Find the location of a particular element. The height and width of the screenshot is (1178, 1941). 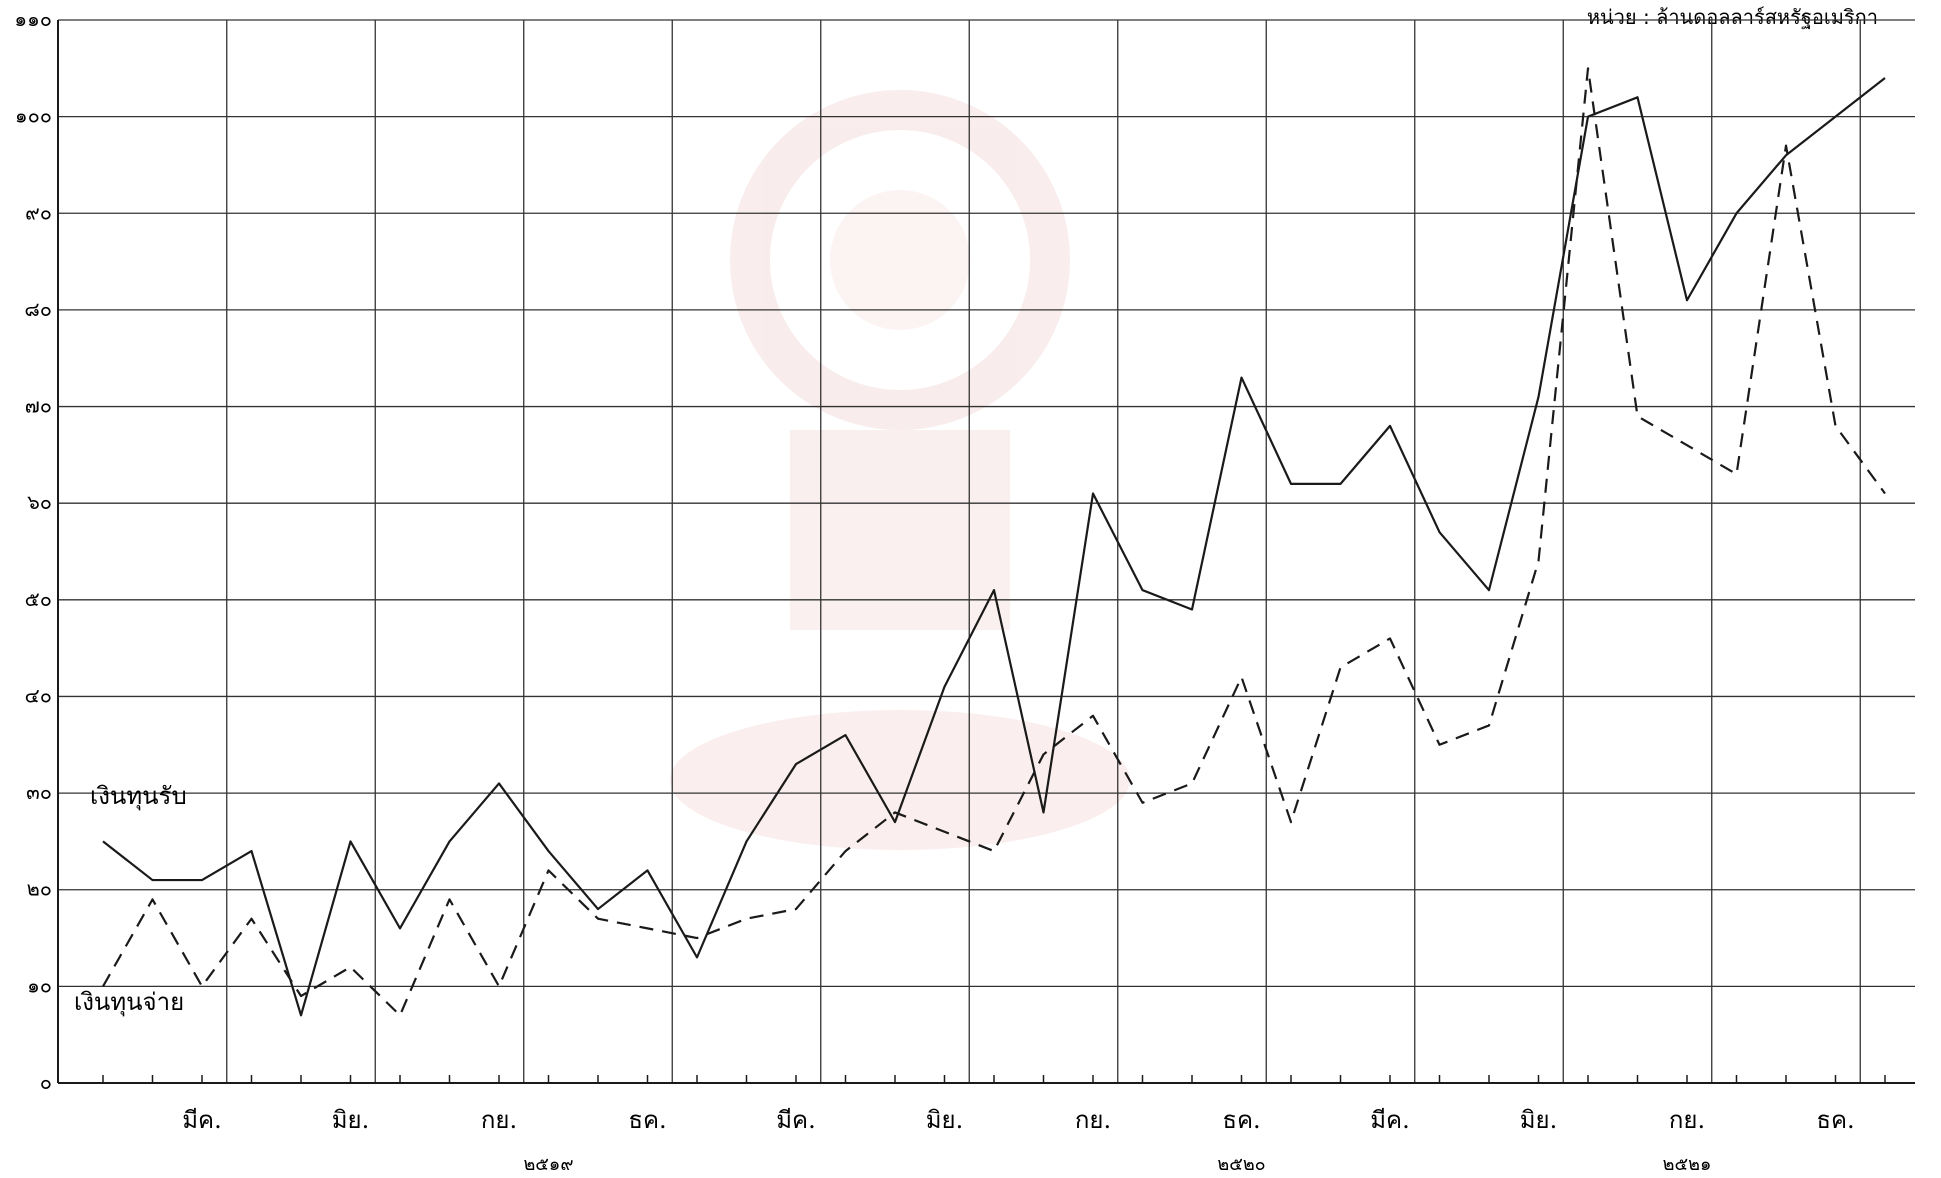

y-tick-label: ๕๐ is located at coordinates (38, 599).